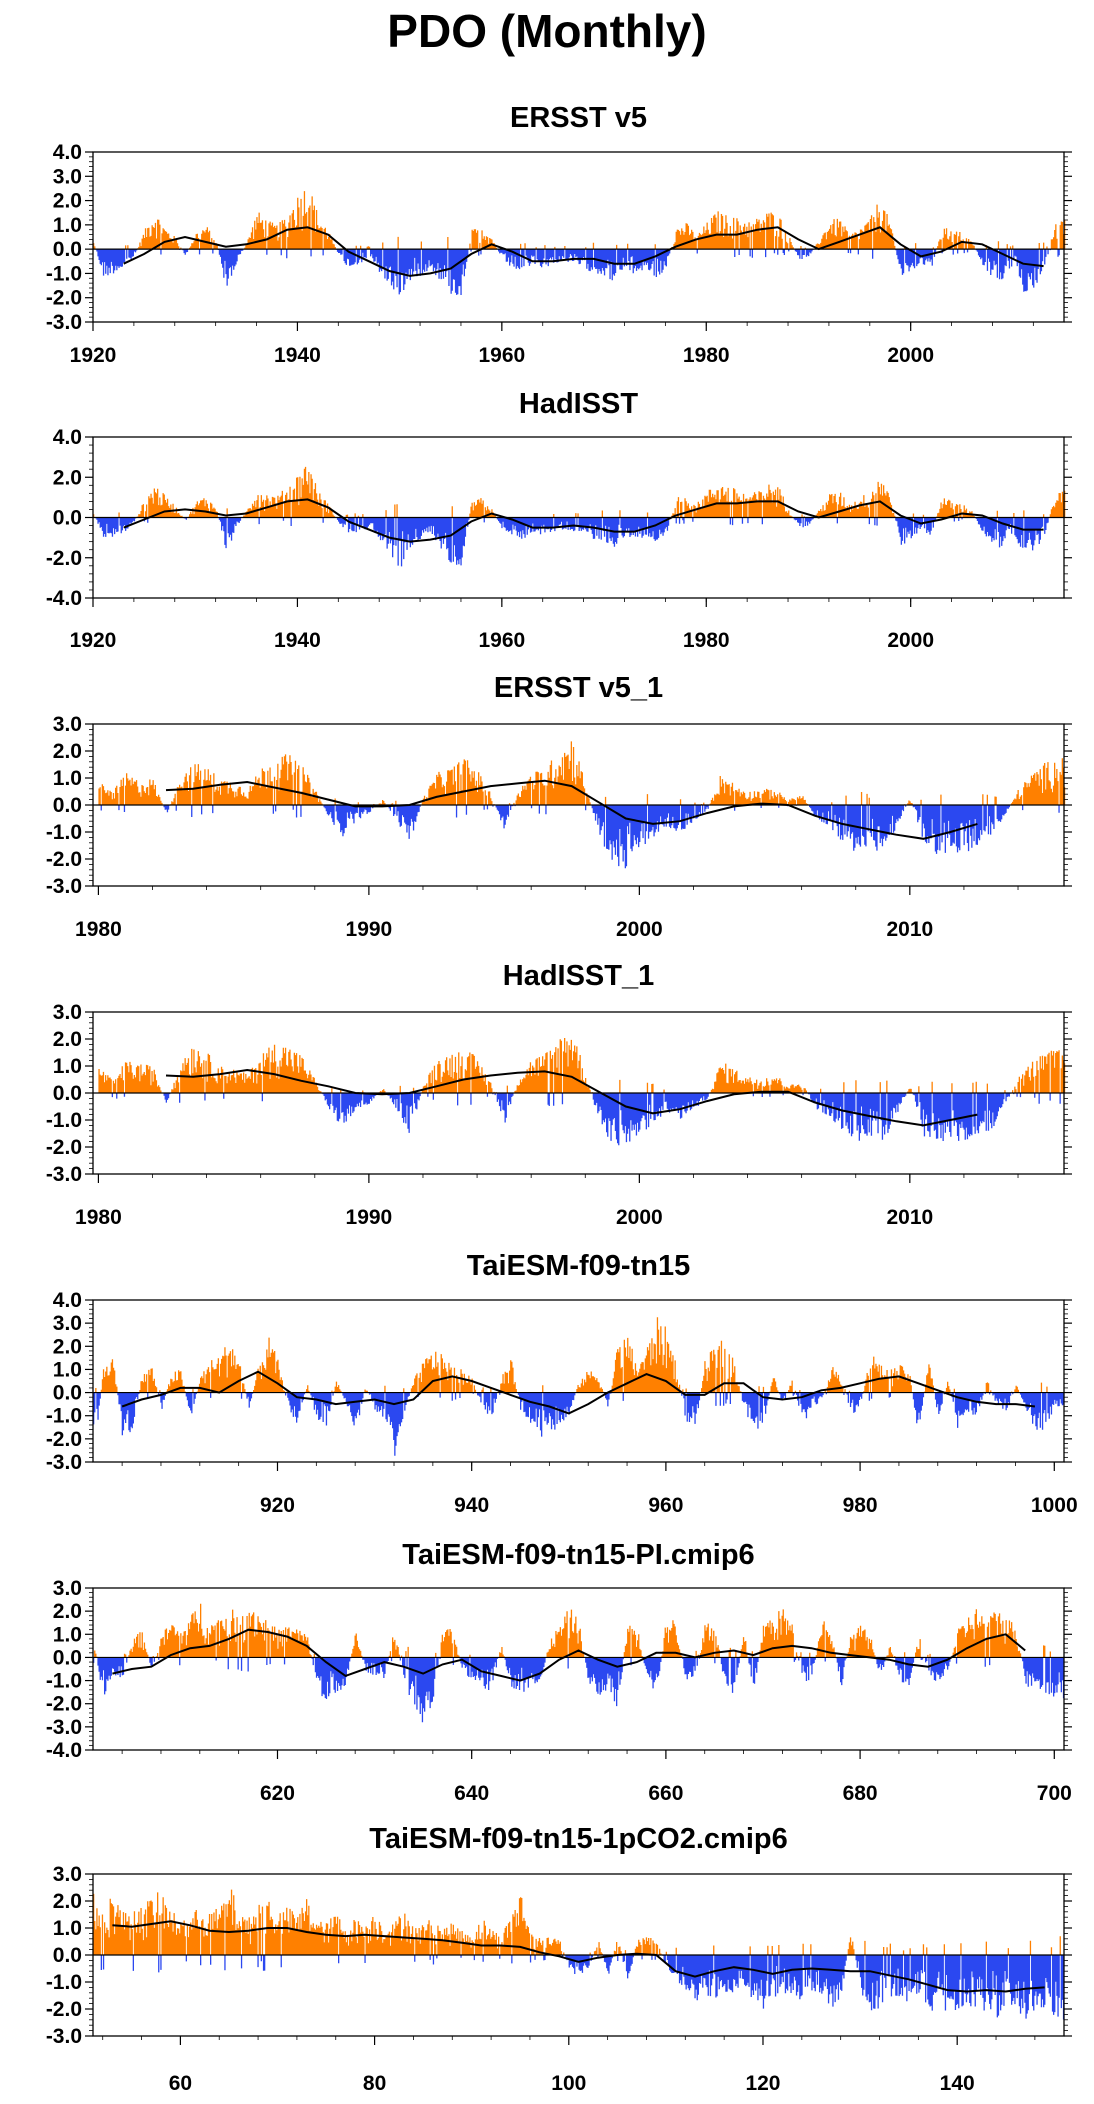 This screenshot has width=1094, height=2104. What do you see at coordinates (579, 404) in the screenshot?
I see `panel-title: HadISST` at bounding box center [579, 404].